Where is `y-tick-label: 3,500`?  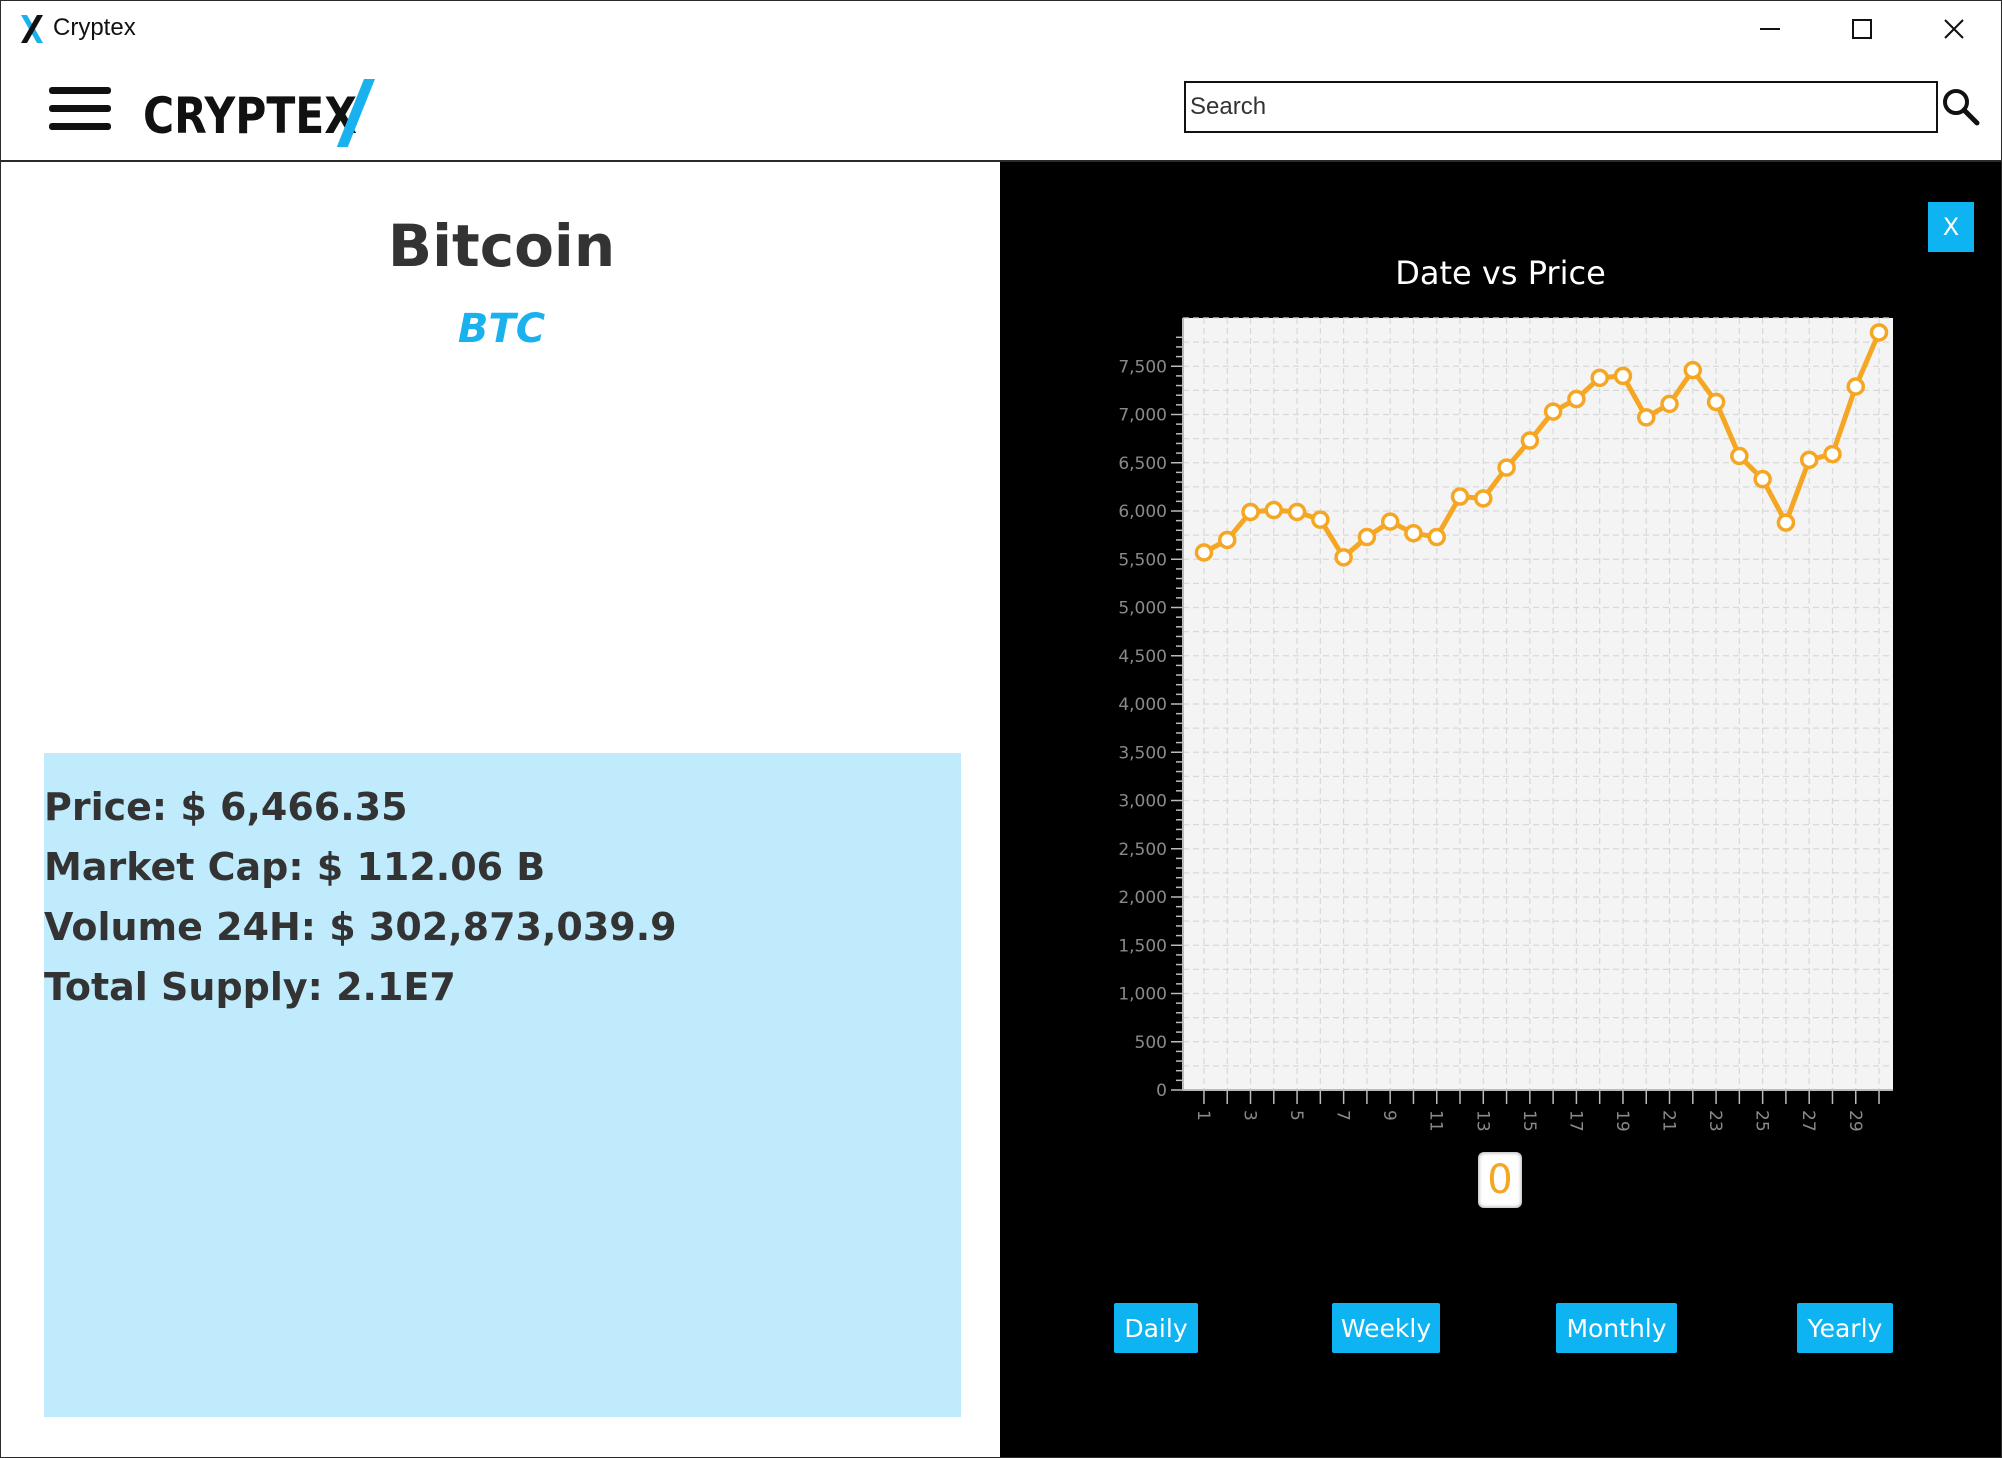
y-tick-label: 3,500 is located at coordinates (1142, 753).